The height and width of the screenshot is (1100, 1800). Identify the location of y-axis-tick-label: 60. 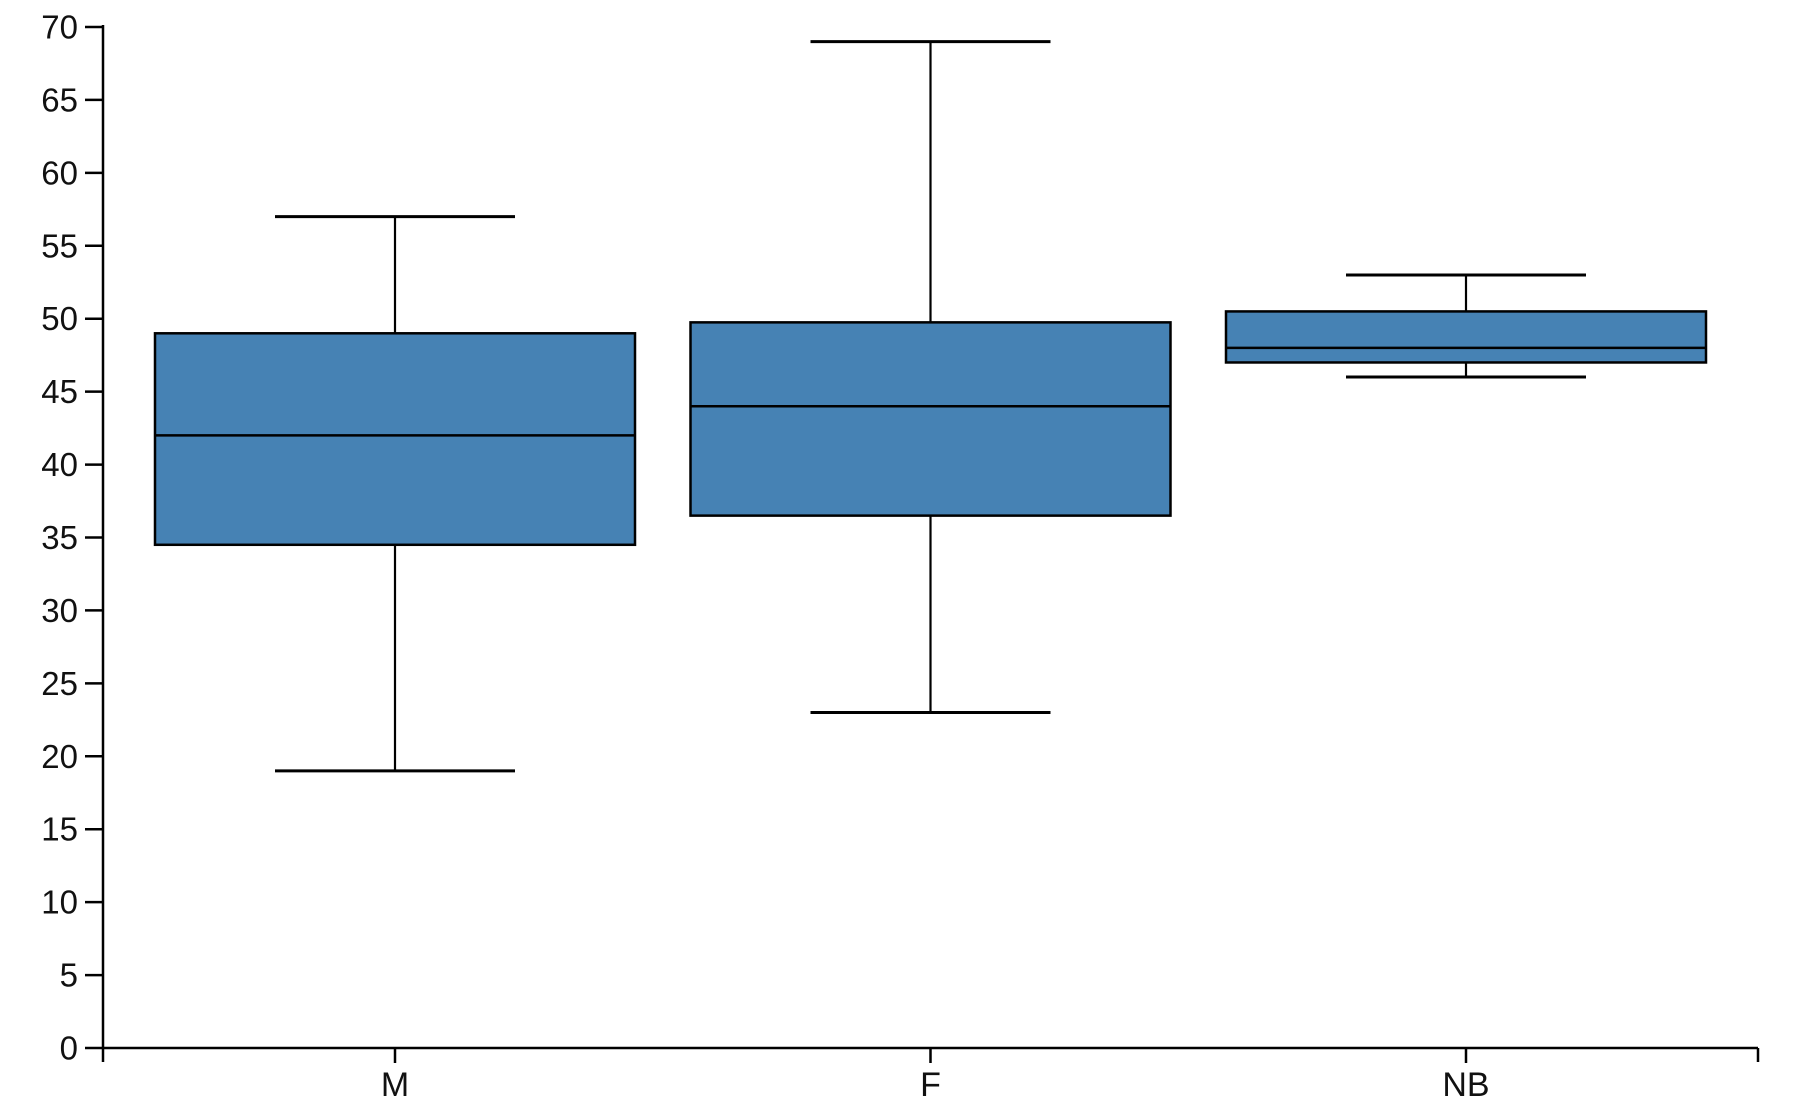
(59, 172).